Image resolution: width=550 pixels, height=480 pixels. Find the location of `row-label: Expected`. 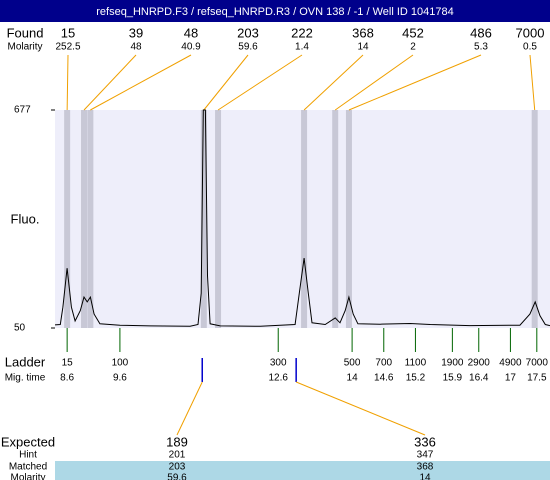

row-label: Expected is located at coordinates (28, 441).